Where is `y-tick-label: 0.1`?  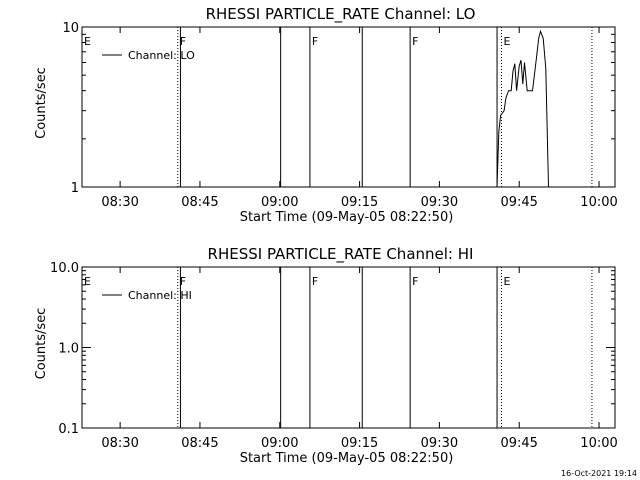 y-tick-label: 0.1 is located at coordinates (68, 429).